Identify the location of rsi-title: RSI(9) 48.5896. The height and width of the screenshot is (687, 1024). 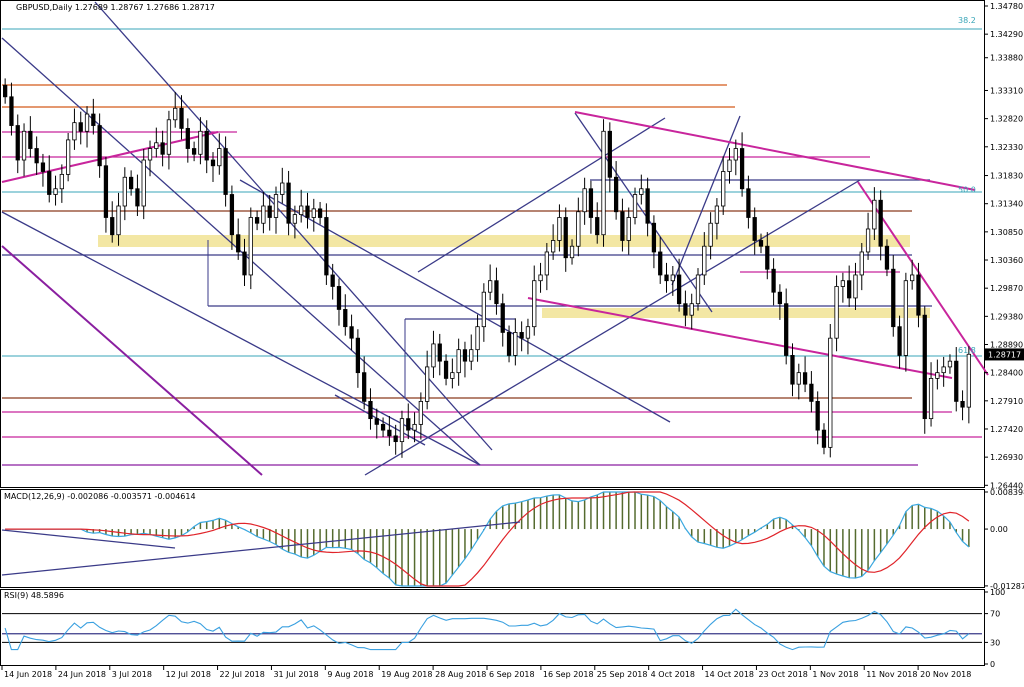
(34, 595).